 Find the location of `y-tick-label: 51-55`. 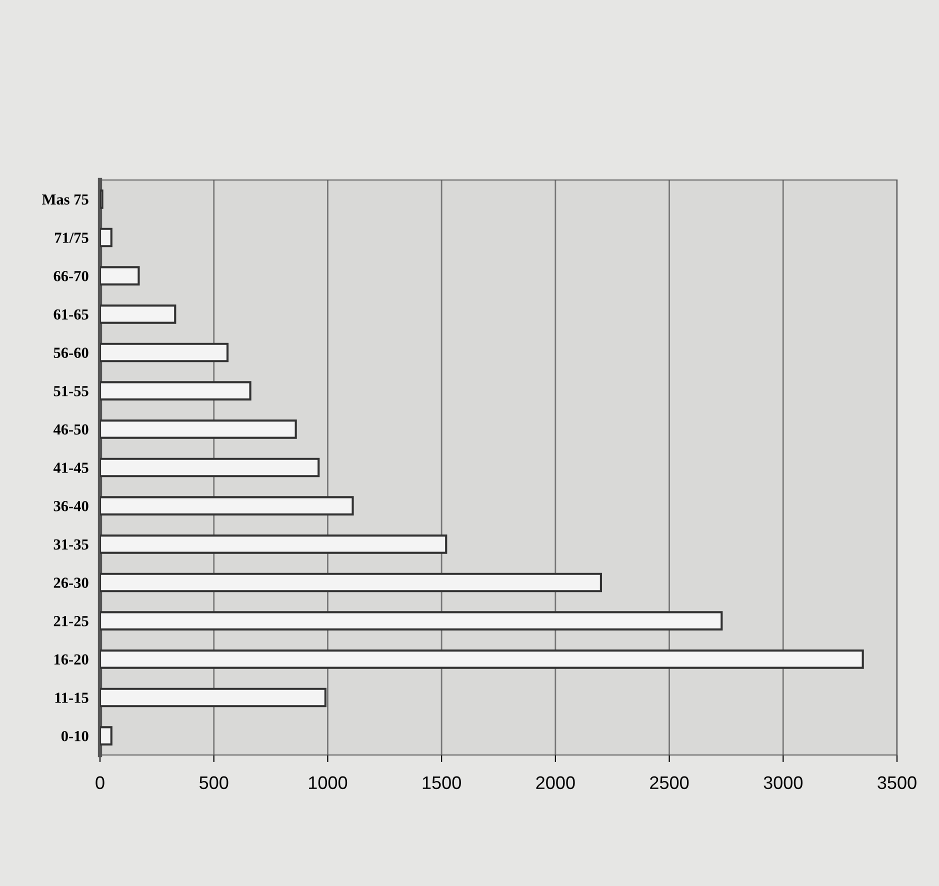

y-tick-label: 51-55 is located at coordinates (71, 391).